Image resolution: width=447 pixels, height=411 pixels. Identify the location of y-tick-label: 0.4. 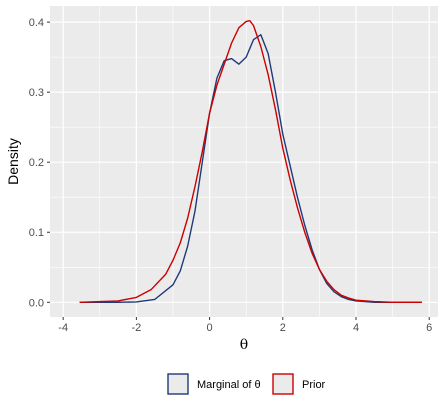
(36, 23).